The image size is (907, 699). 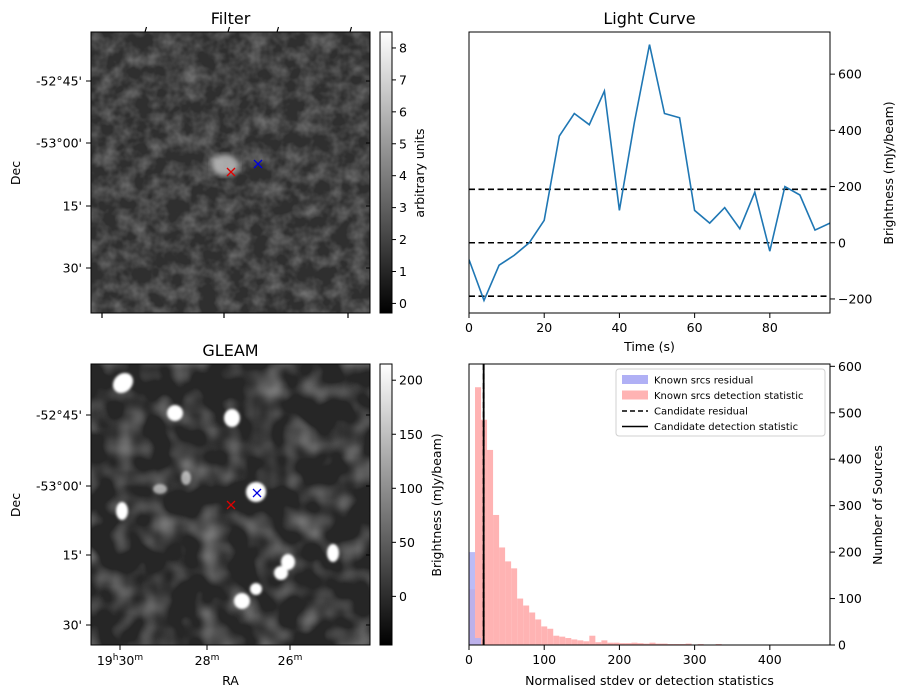 I want to click on filter-ytick-label-2: 15', so click(x=72, y=206).